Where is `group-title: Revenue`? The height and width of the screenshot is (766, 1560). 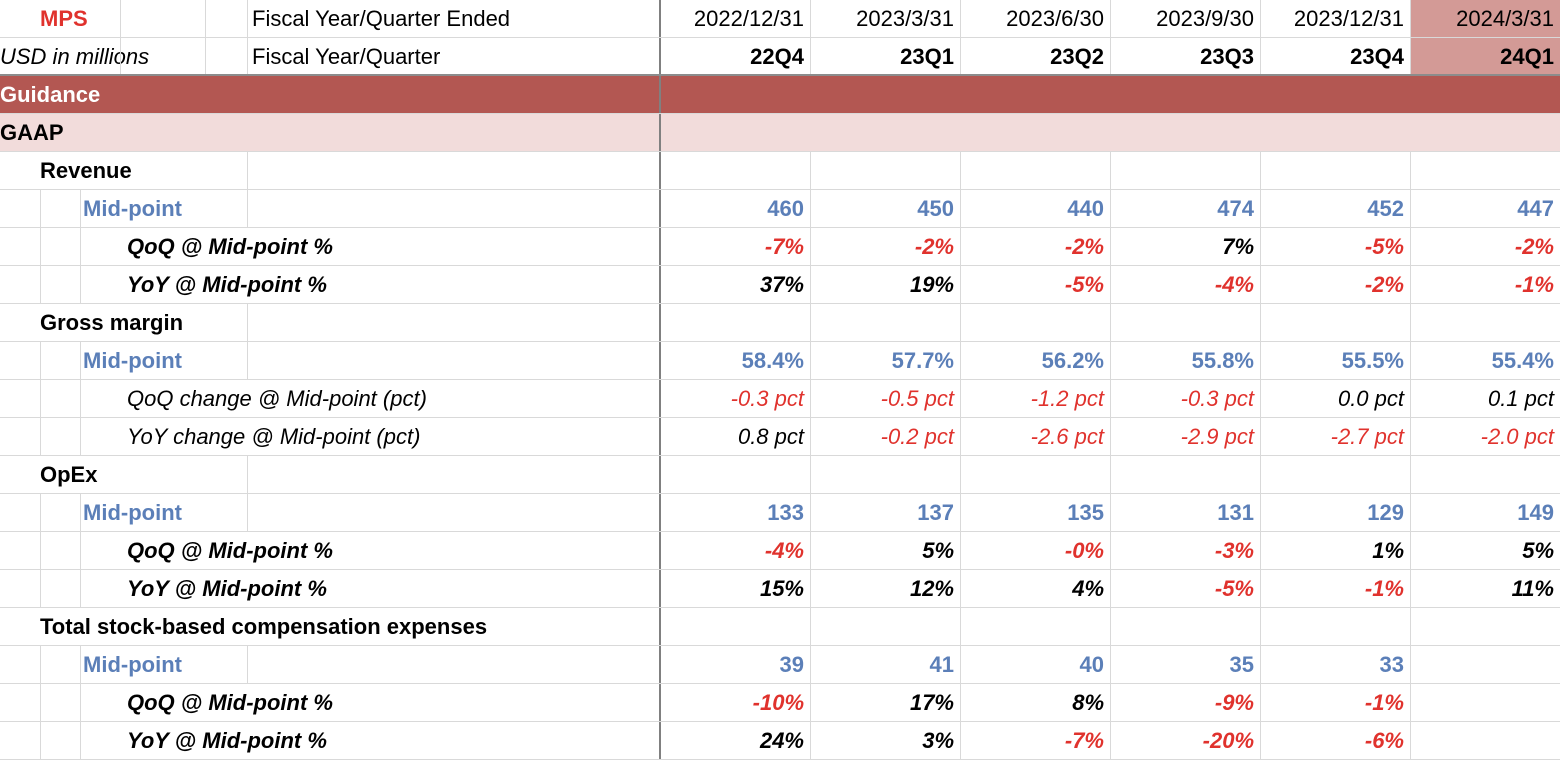
group-title: Revenue is located at coordinates (86, 170).